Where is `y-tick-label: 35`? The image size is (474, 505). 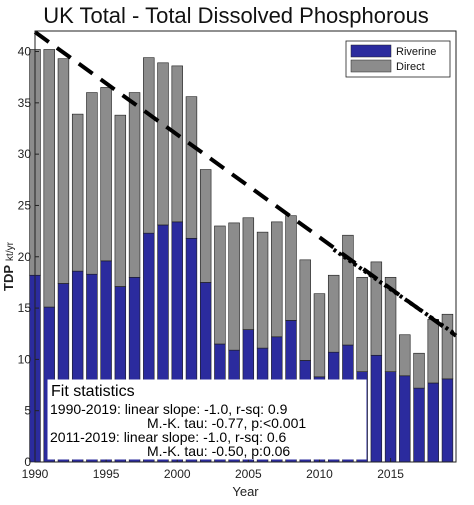 y-tick-label: 35 is located at coordinates (25, 103).